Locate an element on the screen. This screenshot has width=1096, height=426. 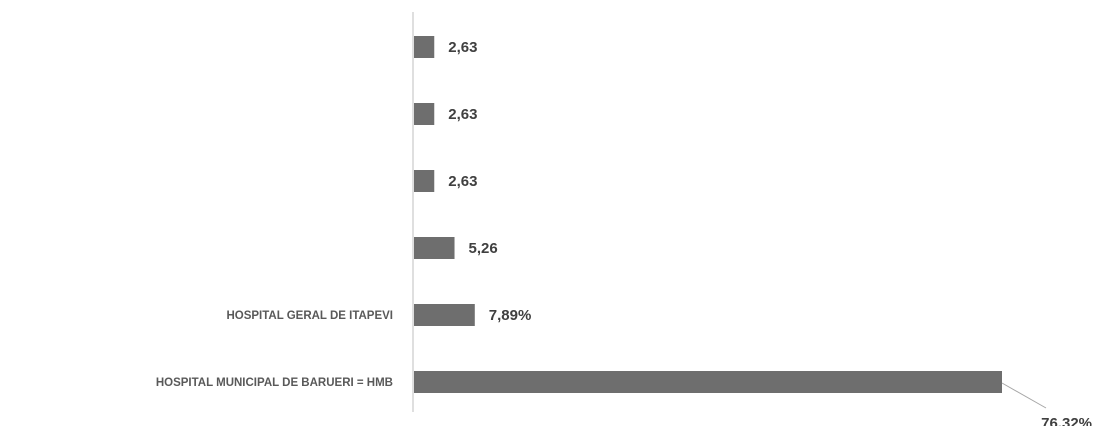
data-label-0: 2,63 is located at coordinates (462, 47).